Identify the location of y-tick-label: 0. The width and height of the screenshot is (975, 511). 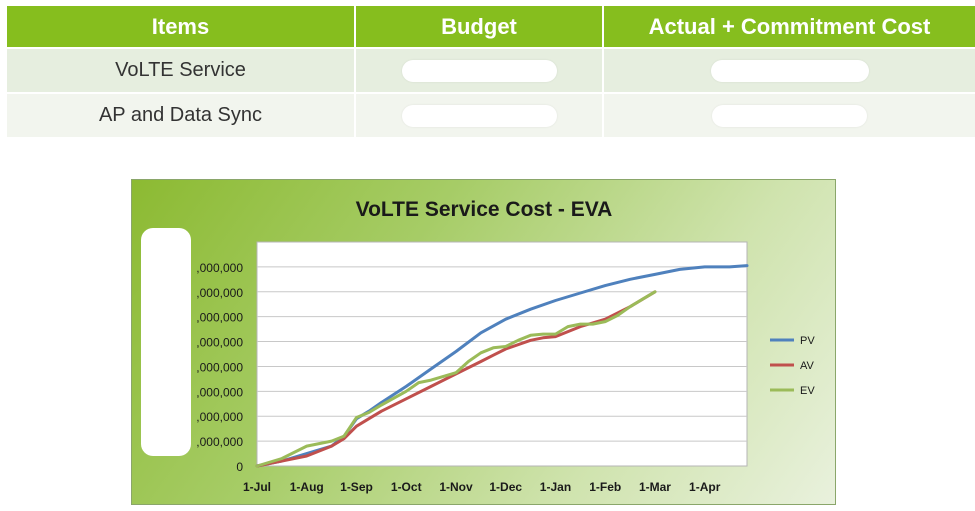
(239, 467).